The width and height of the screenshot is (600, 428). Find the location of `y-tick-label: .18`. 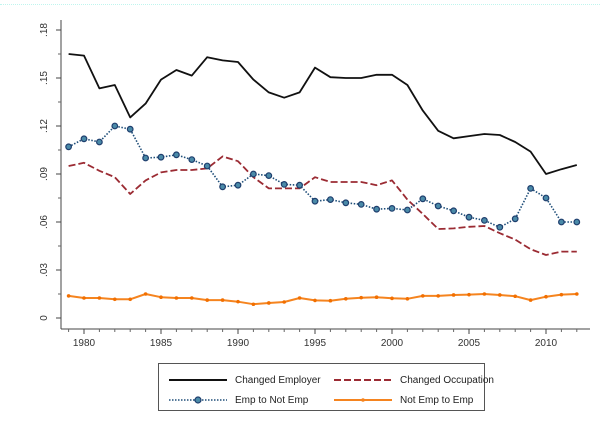

y-tick-label: .18 is located at coordinates (44, 30).